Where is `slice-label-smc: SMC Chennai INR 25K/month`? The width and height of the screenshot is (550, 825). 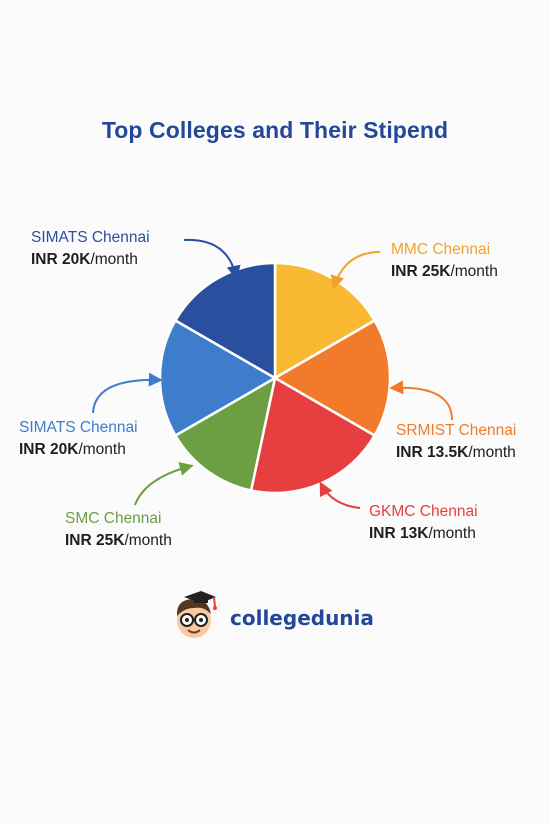 slice-label-smc: SMC Chennai INR 25K/month is located at coordinates (118, 529).